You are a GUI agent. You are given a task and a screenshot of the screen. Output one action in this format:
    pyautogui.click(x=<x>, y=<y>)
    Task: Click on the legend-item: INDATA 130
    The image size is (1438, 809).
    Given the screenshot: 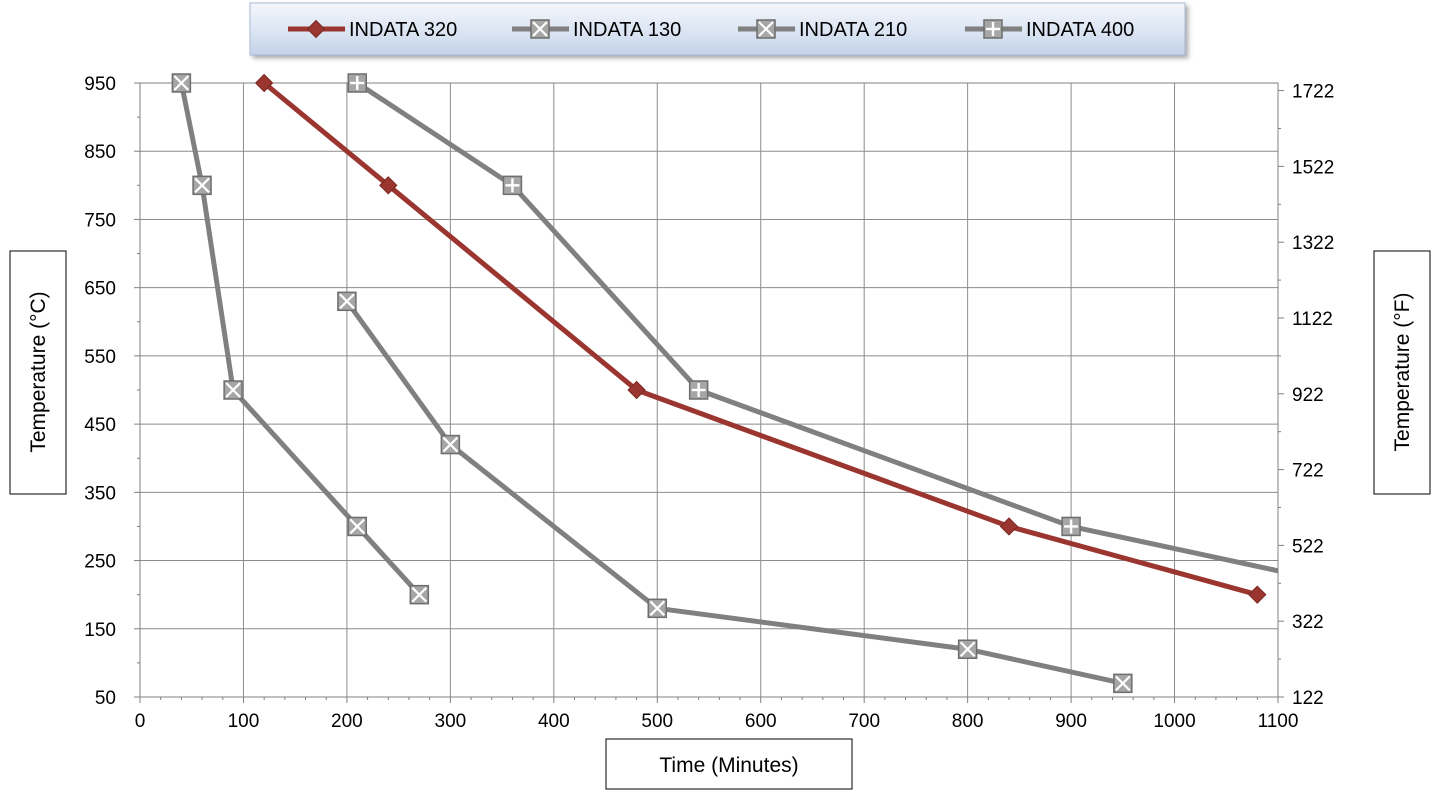 What is the action you would take?
    pyautogui.click(x=596, y=30)
    